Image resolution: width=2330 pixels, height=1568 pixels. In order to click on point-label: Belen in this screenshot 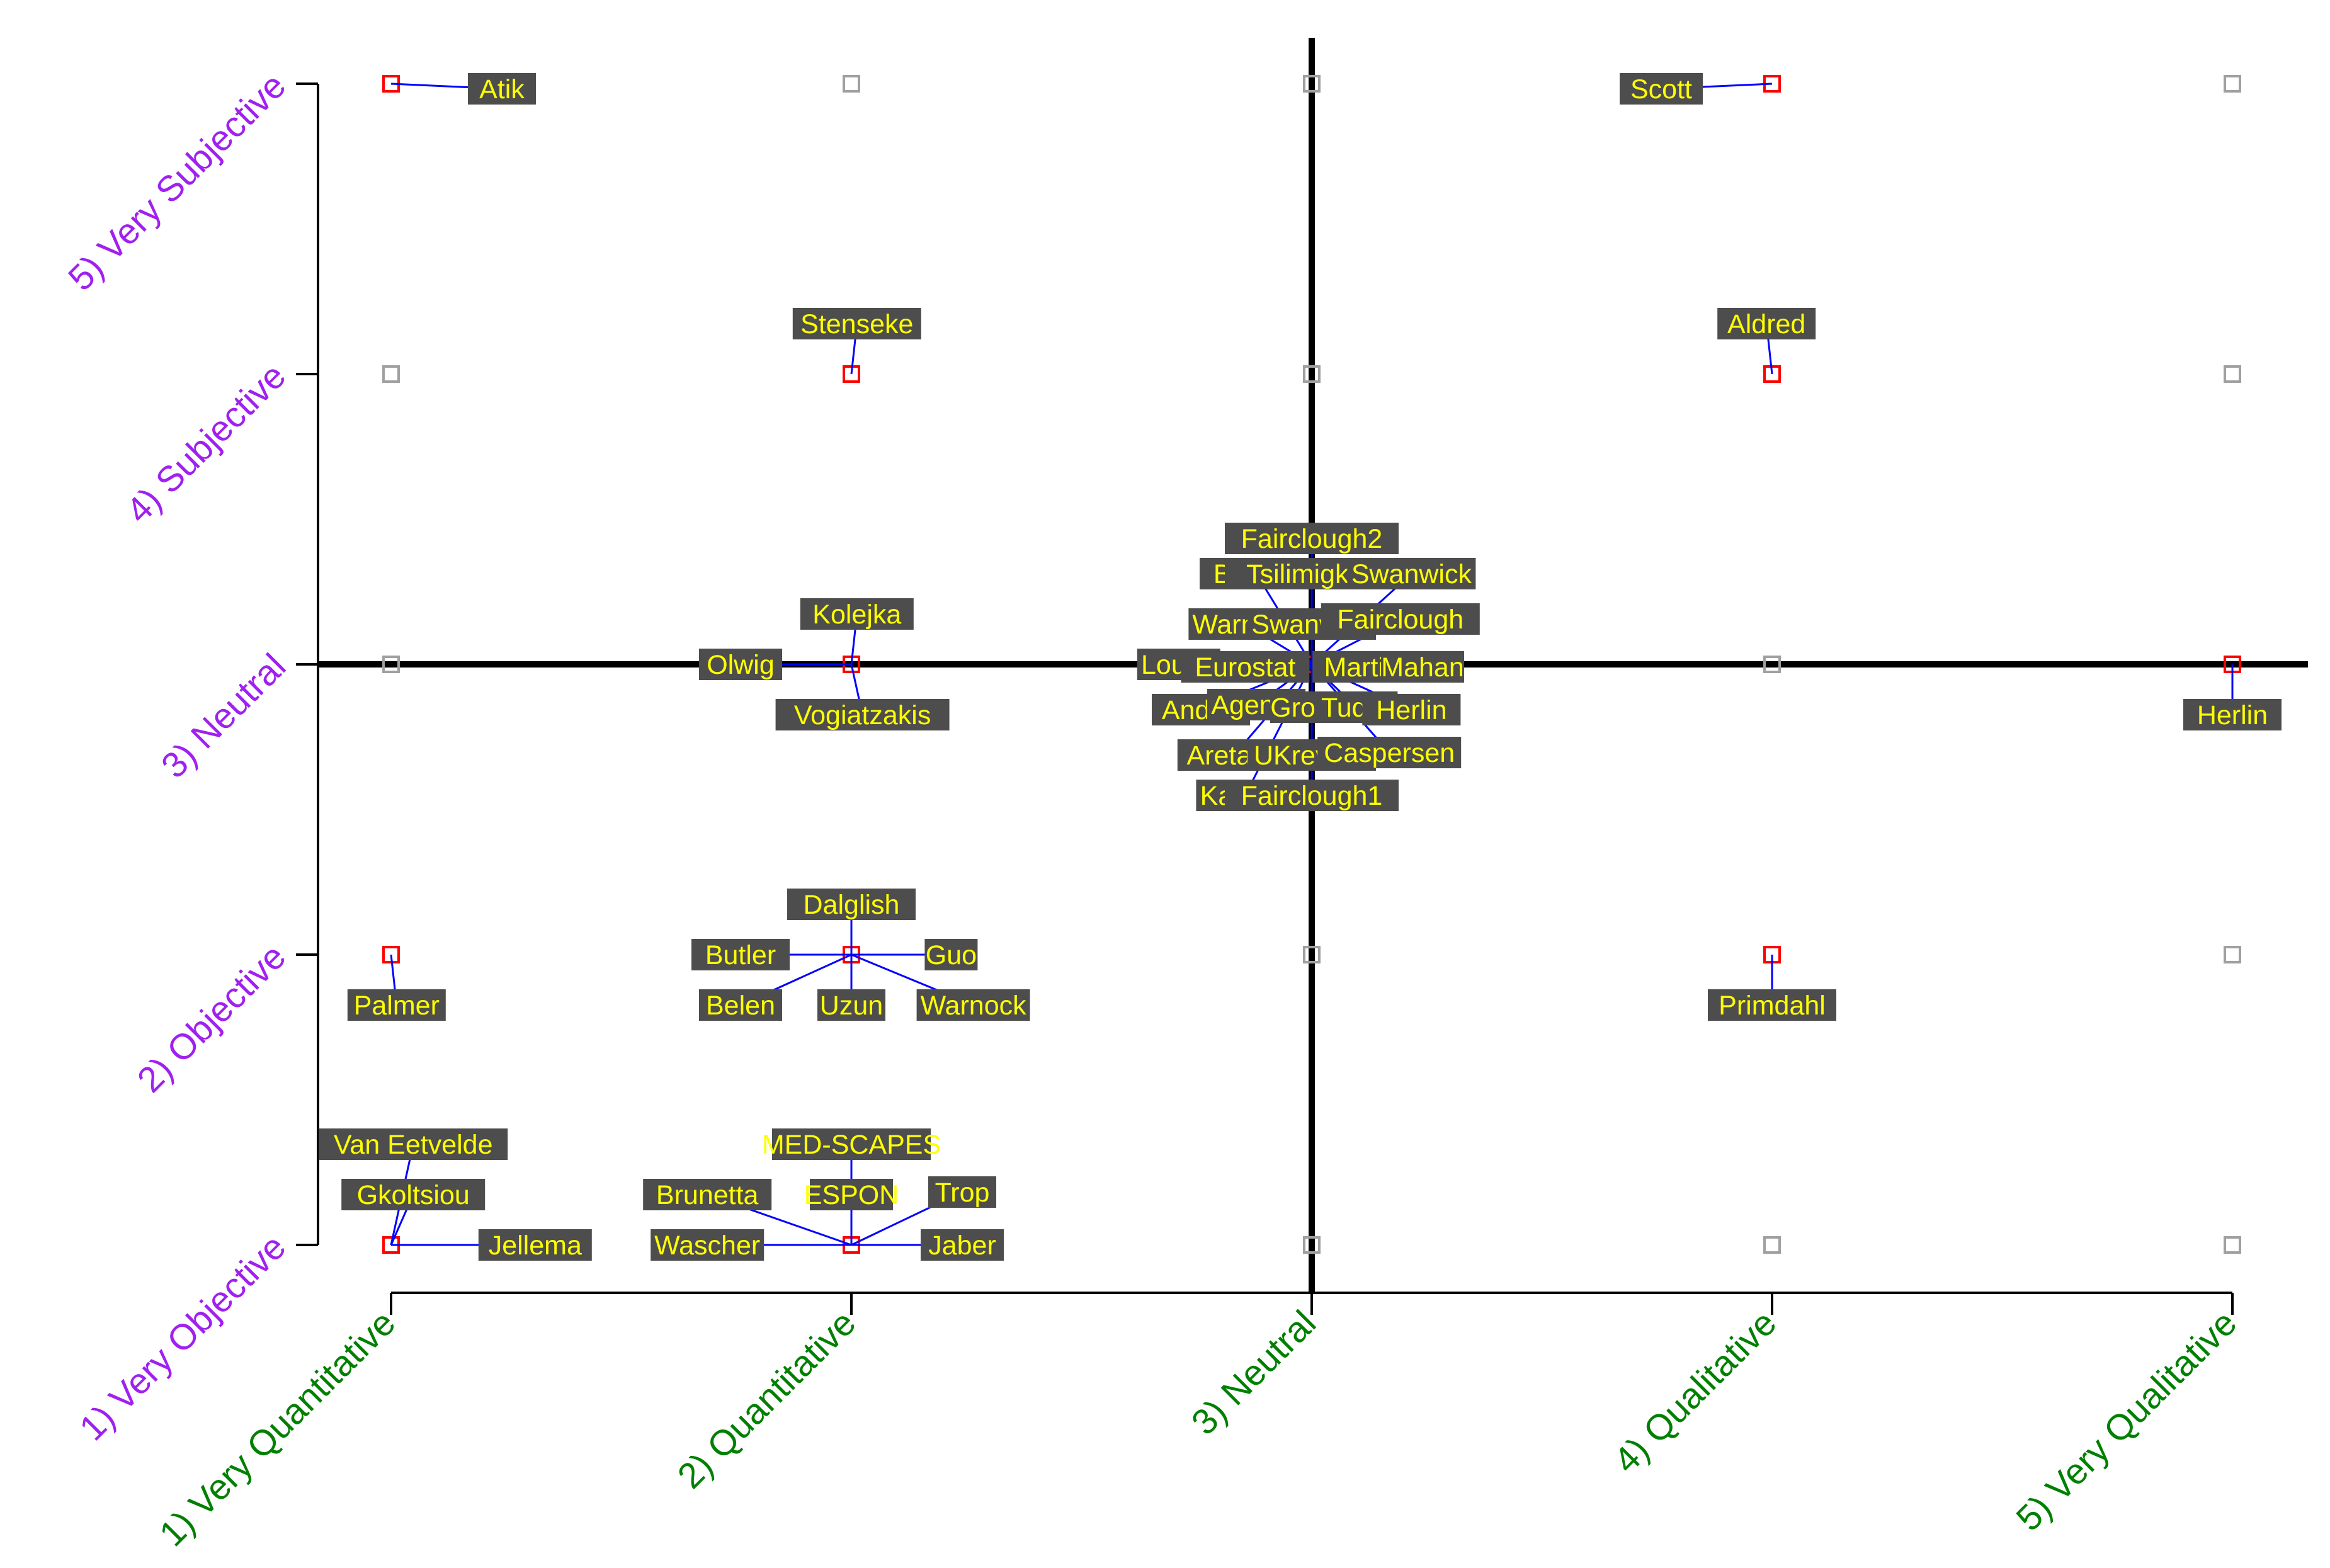, I will do `click(740, 1006)`.